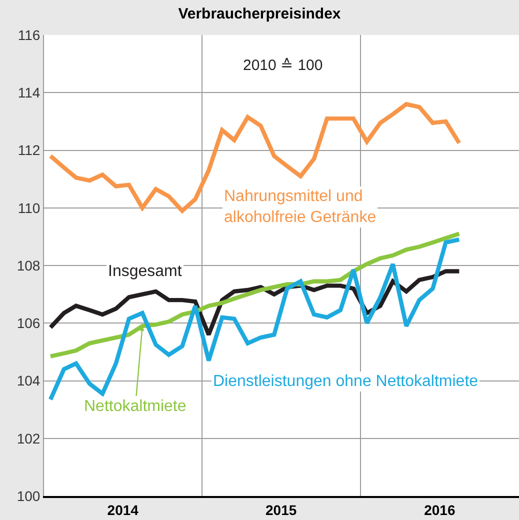  I want to click on x-tick-label: 2016, so click(440, 510).